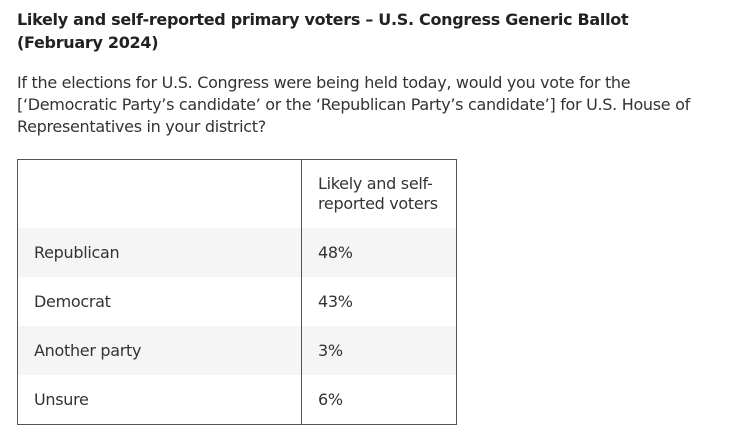  What do you see at coordinates (160, 301) in the screenshot?
I see `row-label: Democrat` at bounding box center [160, 301].